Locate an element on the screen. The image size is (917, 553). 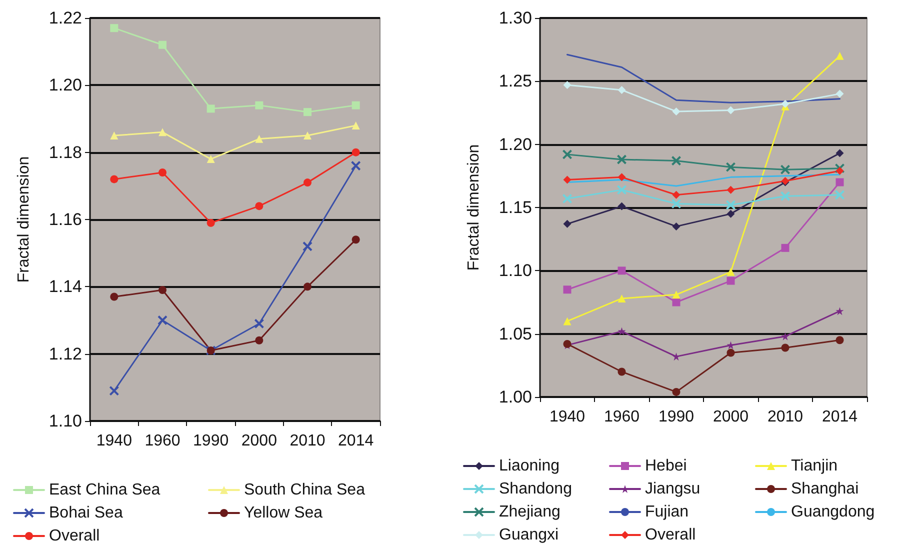
y-tick-label: 1.12 is located at coordinates (65, 354).